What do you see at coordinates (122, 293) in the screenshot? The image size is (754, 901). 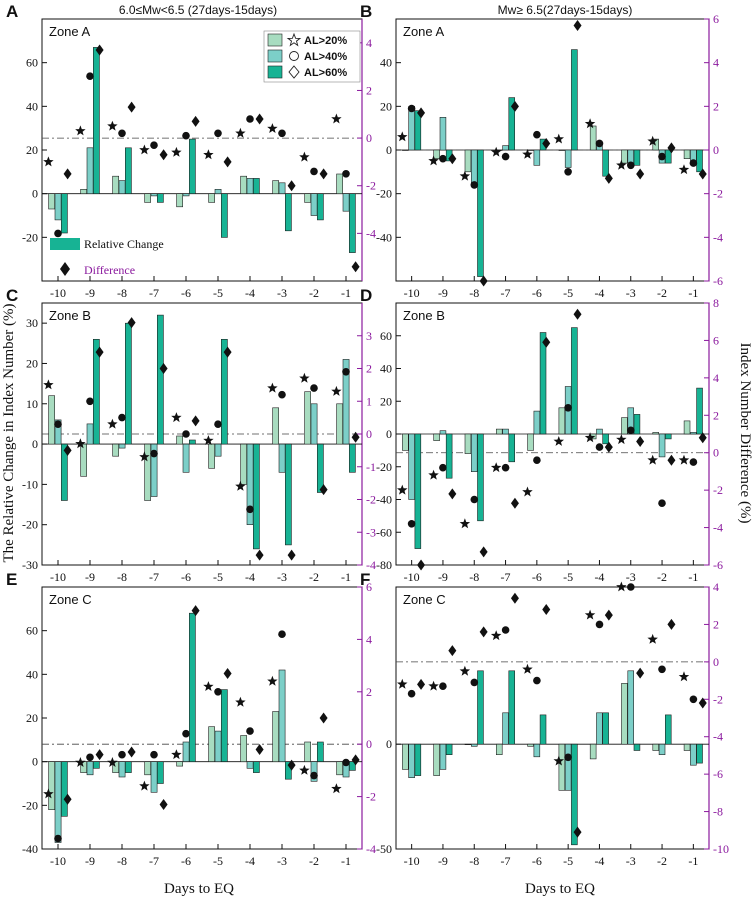 I see `x-tick-label: -8` at bounding box center [122, 293].